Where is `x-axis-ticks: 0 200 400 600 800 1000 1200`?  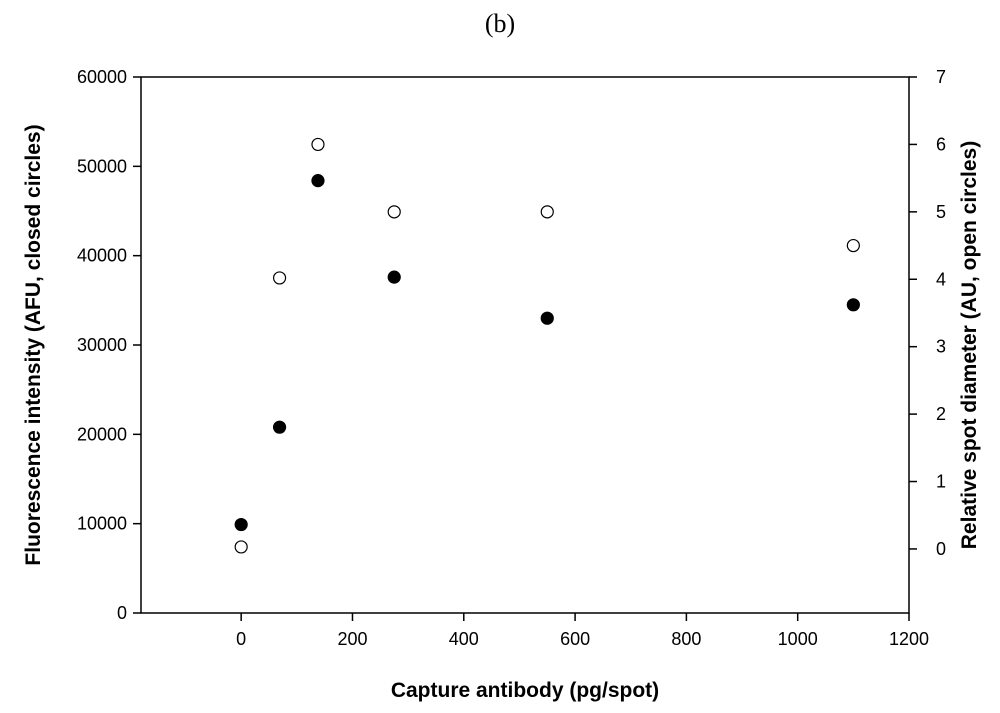 x-axis-ticks: 0 200 400 600 800 1000 1200 is located at coordinates (582, 631).